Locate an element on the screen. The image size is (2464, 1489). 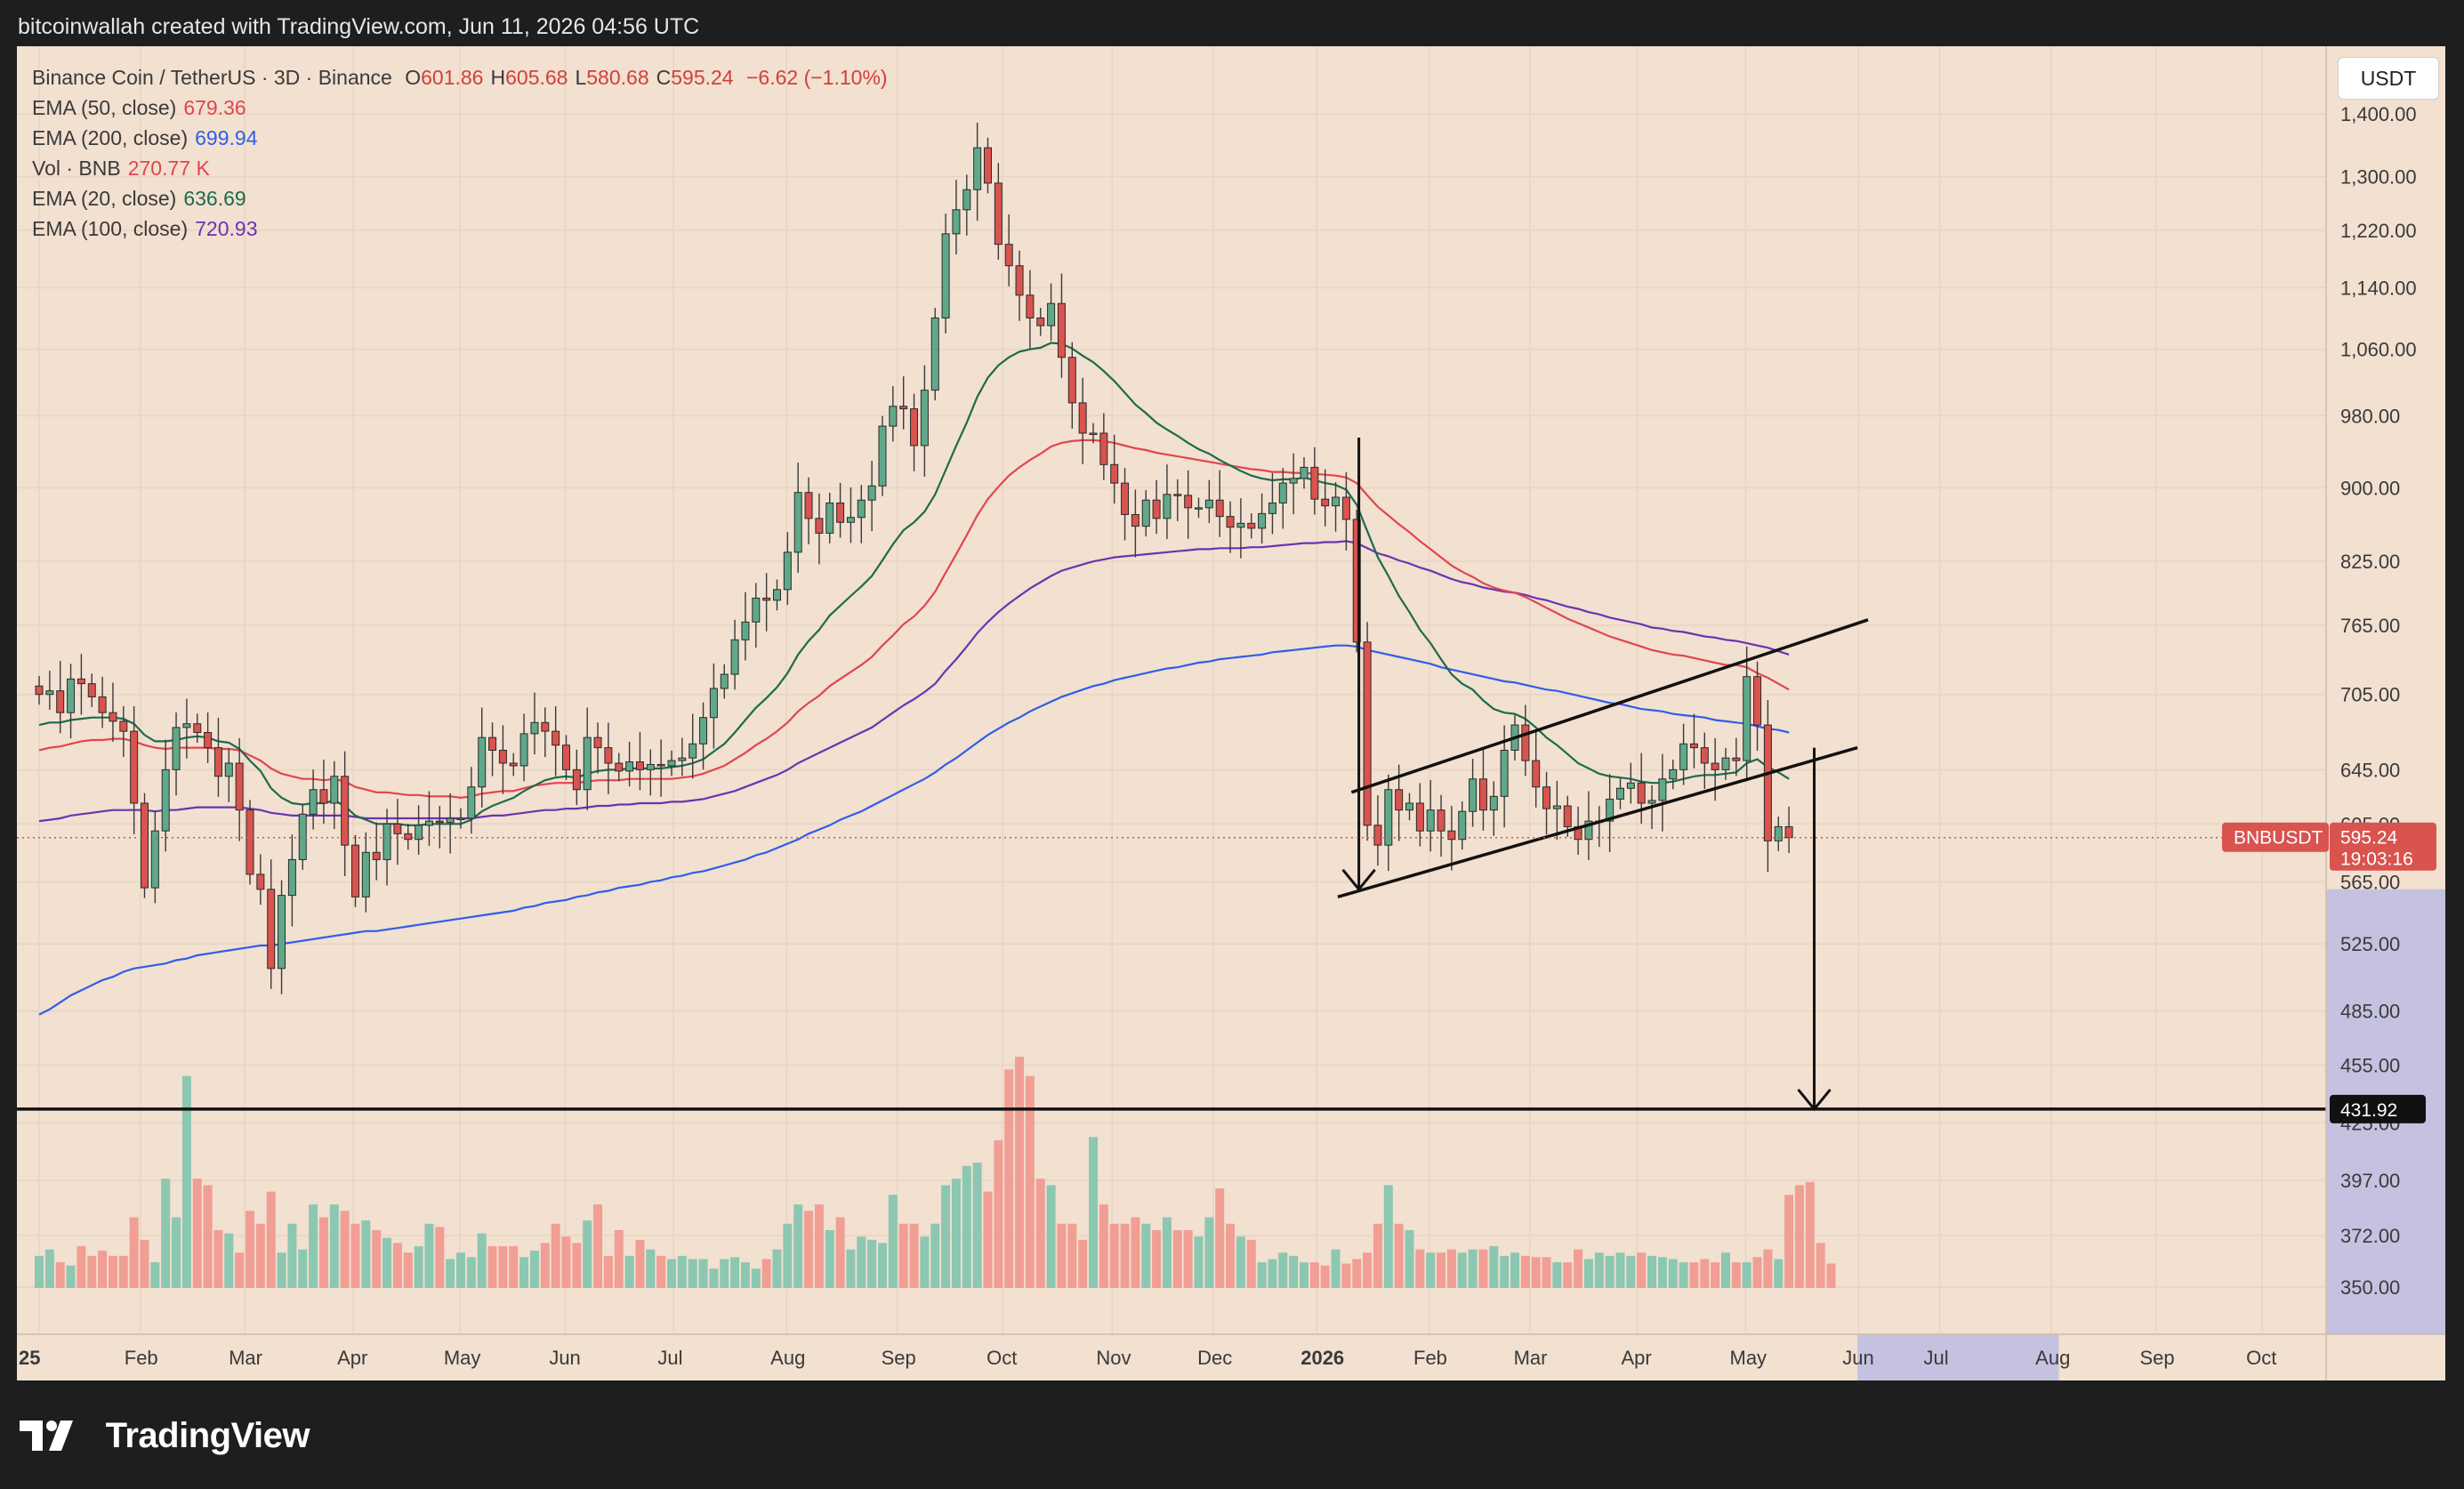
indicator-row: EMA (100, close) 720.93 is located at coordinates (460, 228).